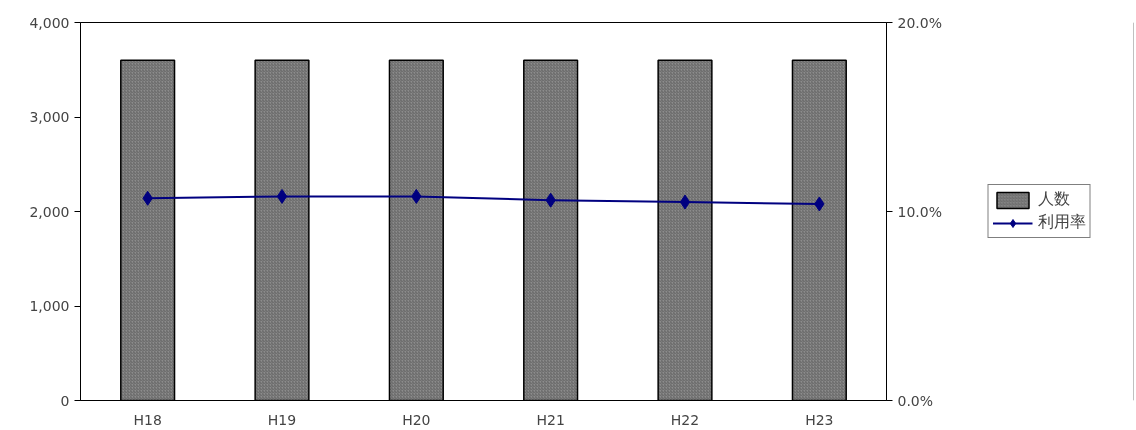 The width and height of the screenshot is (1136, 430). Describe the element at coordinates (49, 117) in the screenshot. I see `y-tick-label: 3,000` at that location.